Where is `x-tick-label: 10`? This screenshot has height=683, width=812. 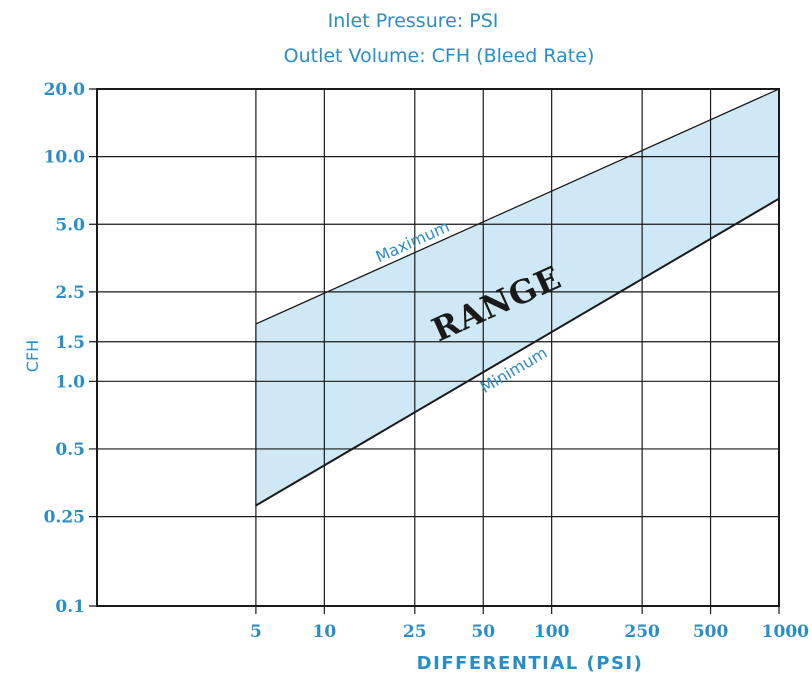
x-tick-label: 10 is located at coordinates (324, 632).